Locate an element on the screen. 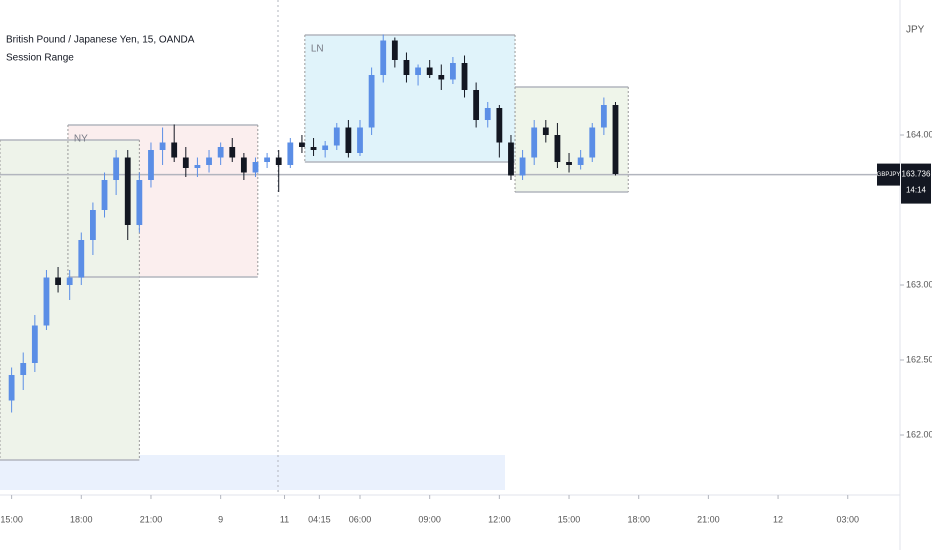 This screenshot has width=932, height=550. x-tick-label: 12 is located at coordinates (778, 519).